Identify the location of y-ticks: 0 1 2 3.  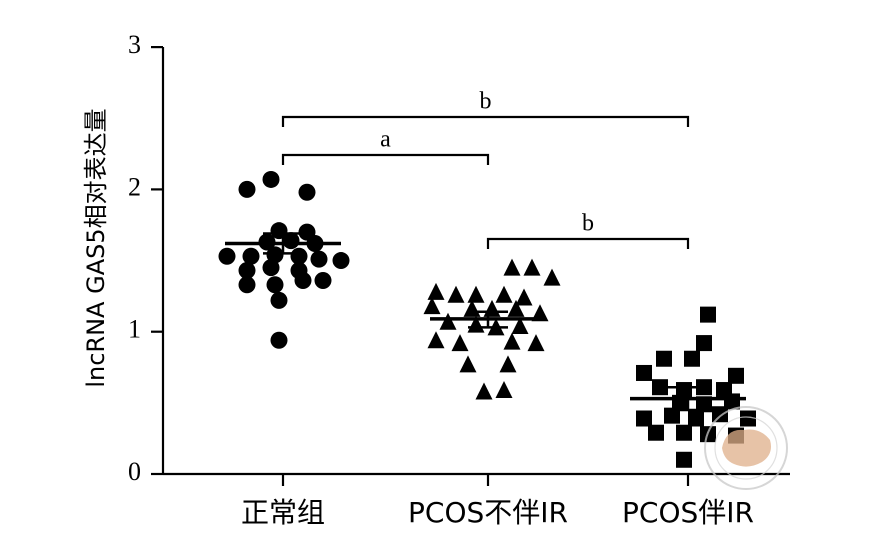
(145, 258).